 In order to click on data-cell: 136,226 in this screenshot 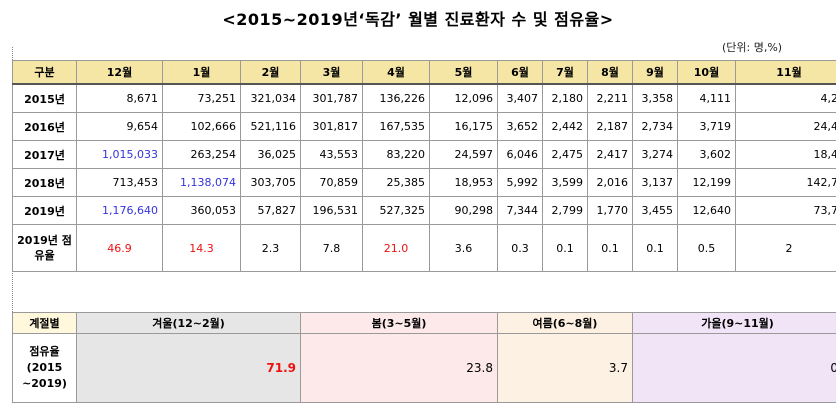, I will do `click(396, 98)`.